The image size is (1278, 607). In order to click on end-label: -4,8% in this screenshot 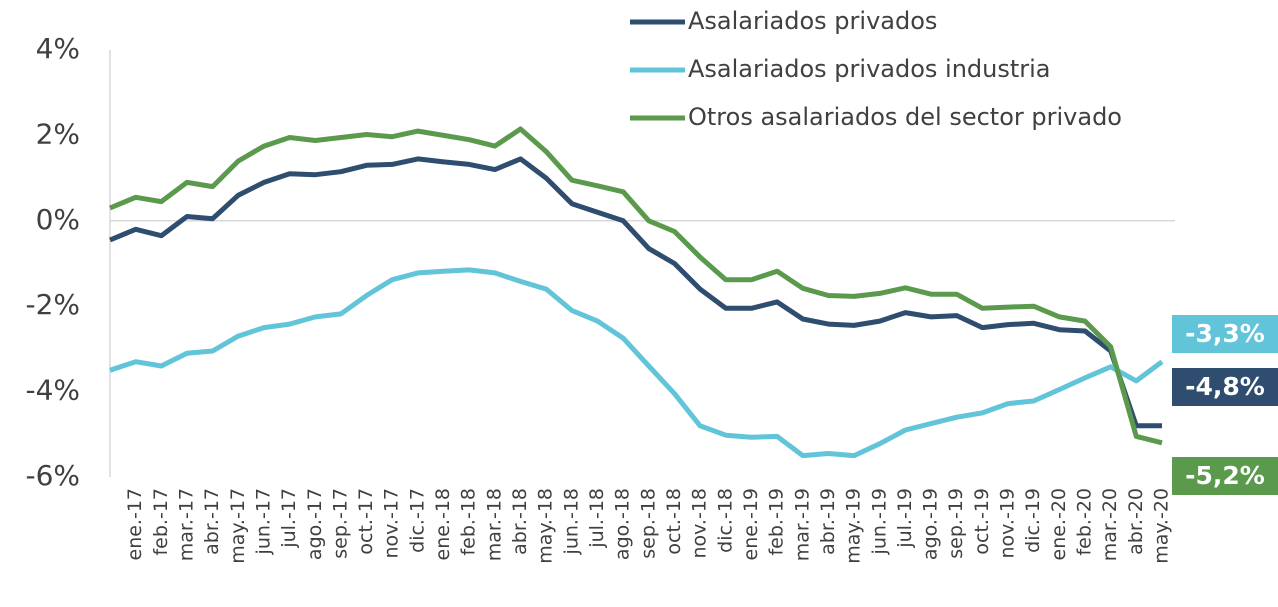, I will do `click(1225, 386)`.